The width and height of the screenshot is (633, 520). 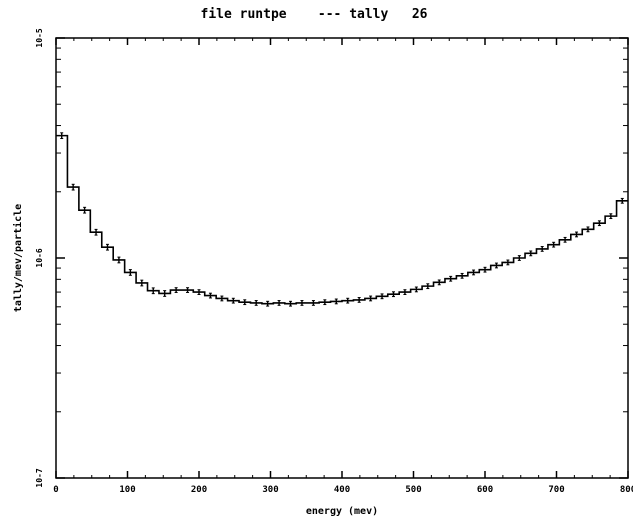 What do you see at coordinates (270, 490) in the screenshot?
I see `x-tick-label: 300` at bounding box center [270, 490].